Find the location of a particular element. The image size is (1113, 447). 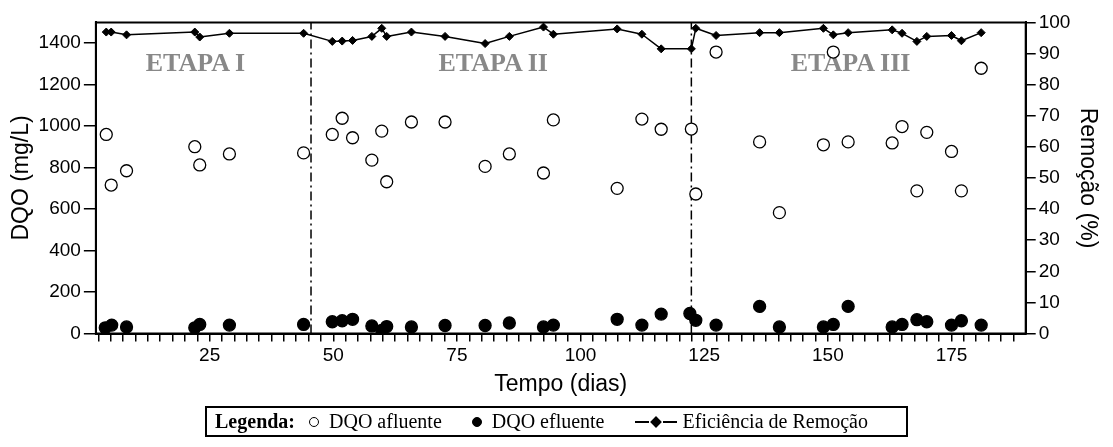

y2-tick-label: 100 is located at coordinates (1054, 21).